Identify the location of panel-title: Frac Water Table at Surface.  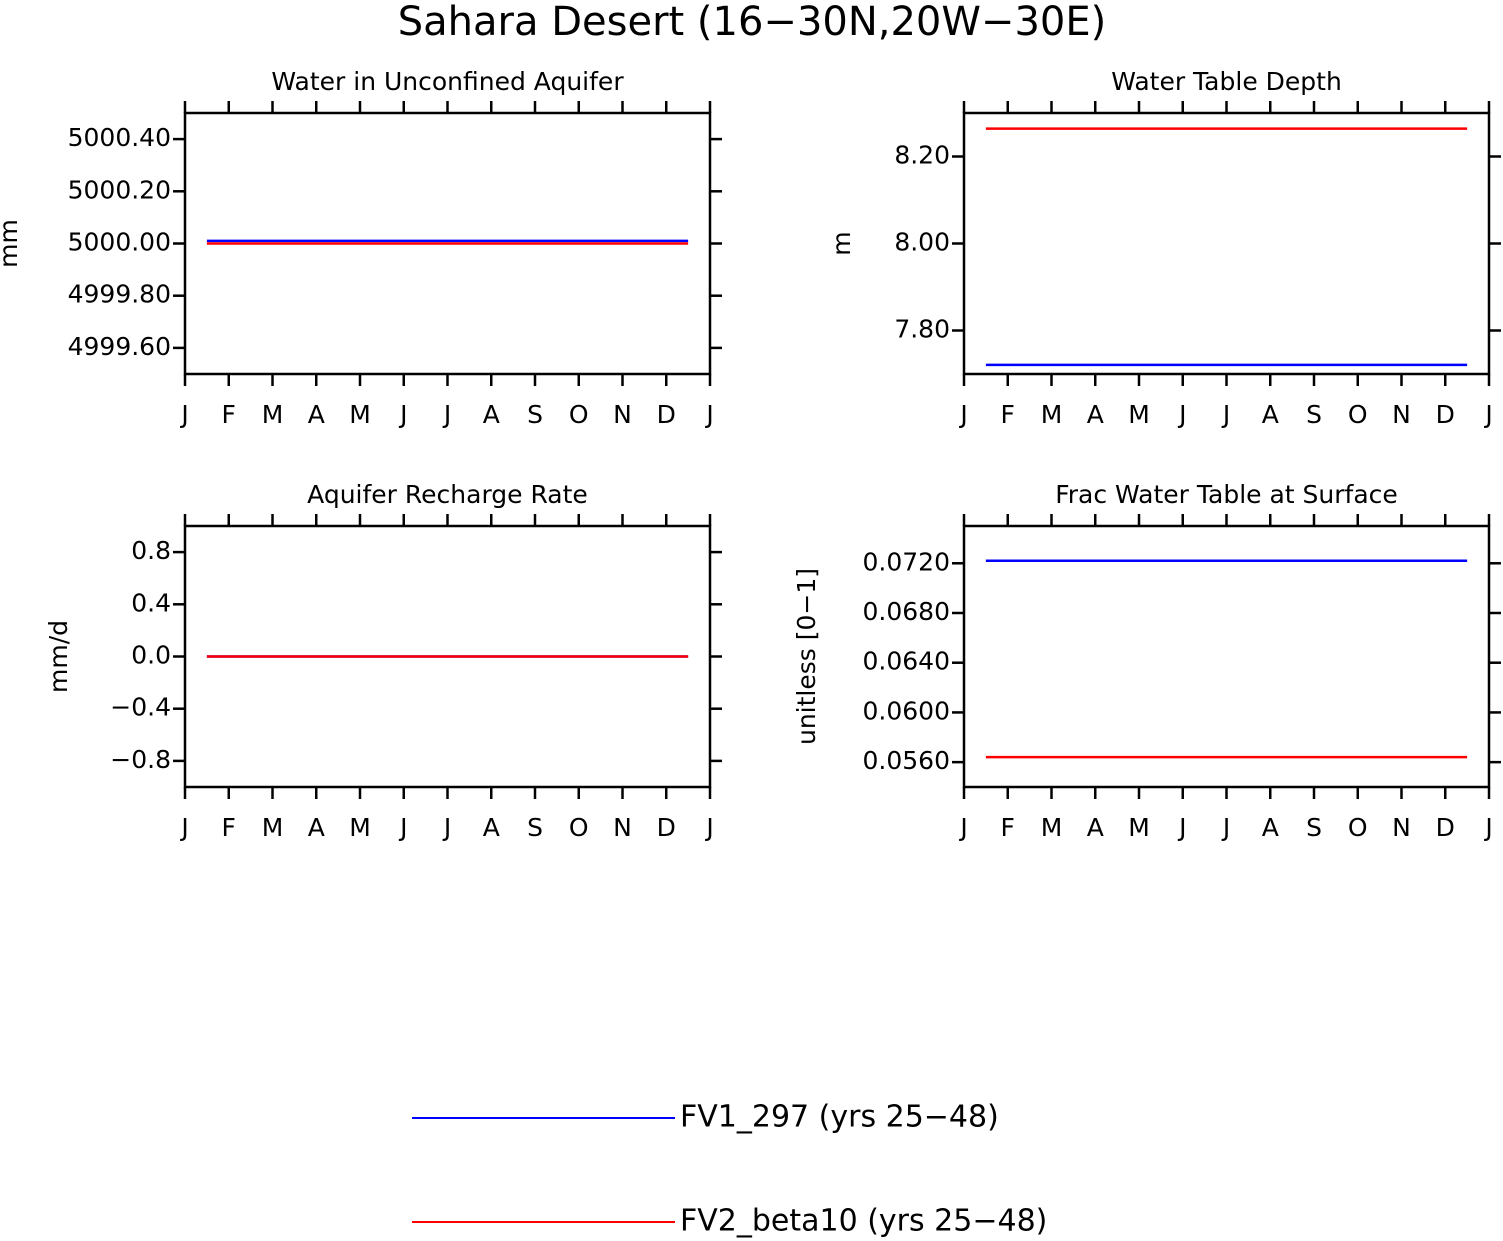
(1226, 494).